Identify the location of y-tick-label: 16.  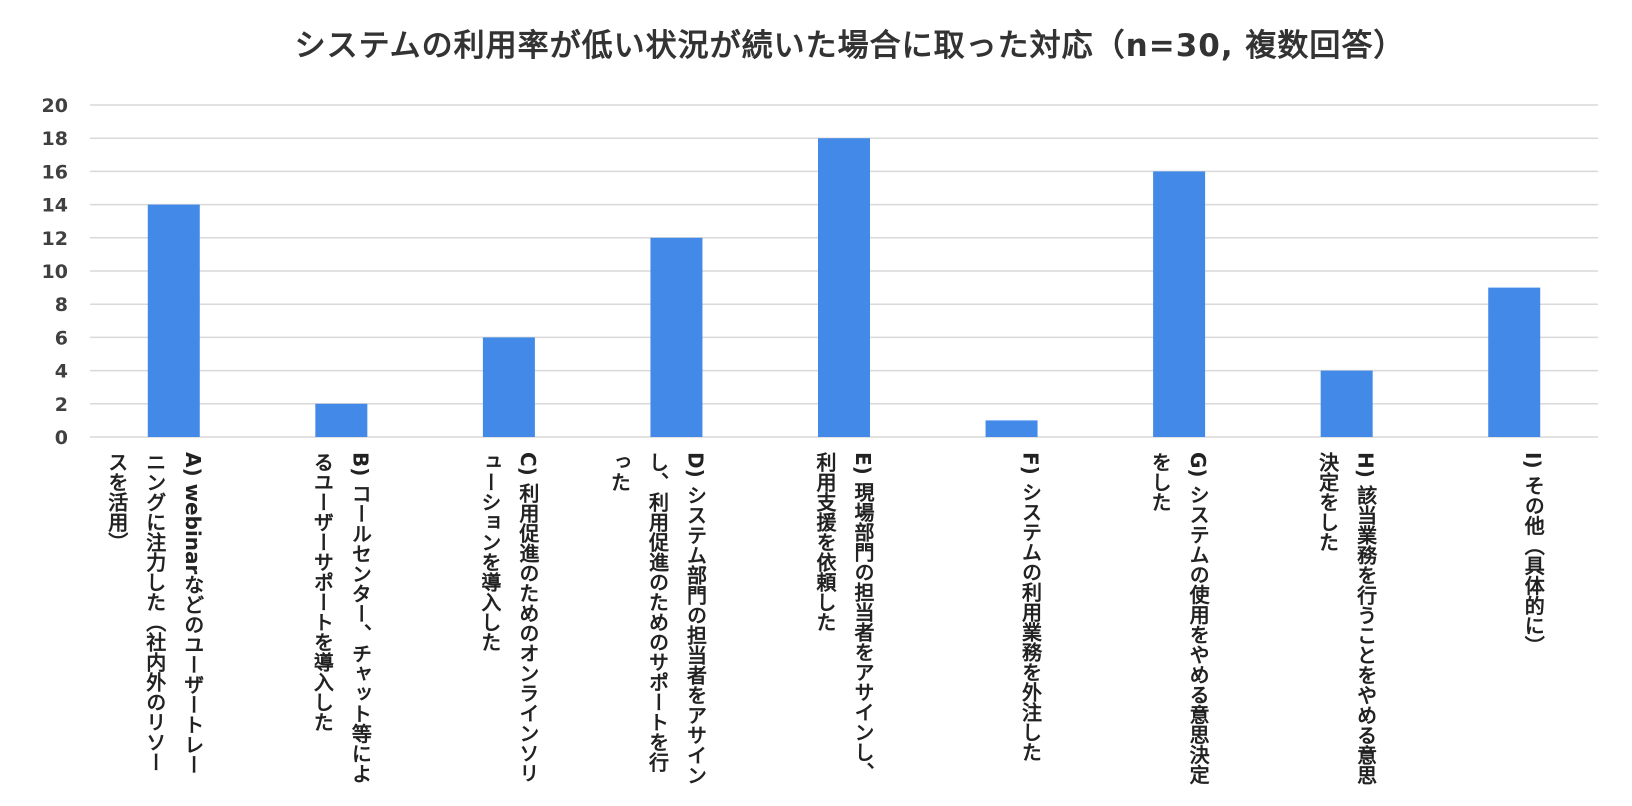
(55, 172).